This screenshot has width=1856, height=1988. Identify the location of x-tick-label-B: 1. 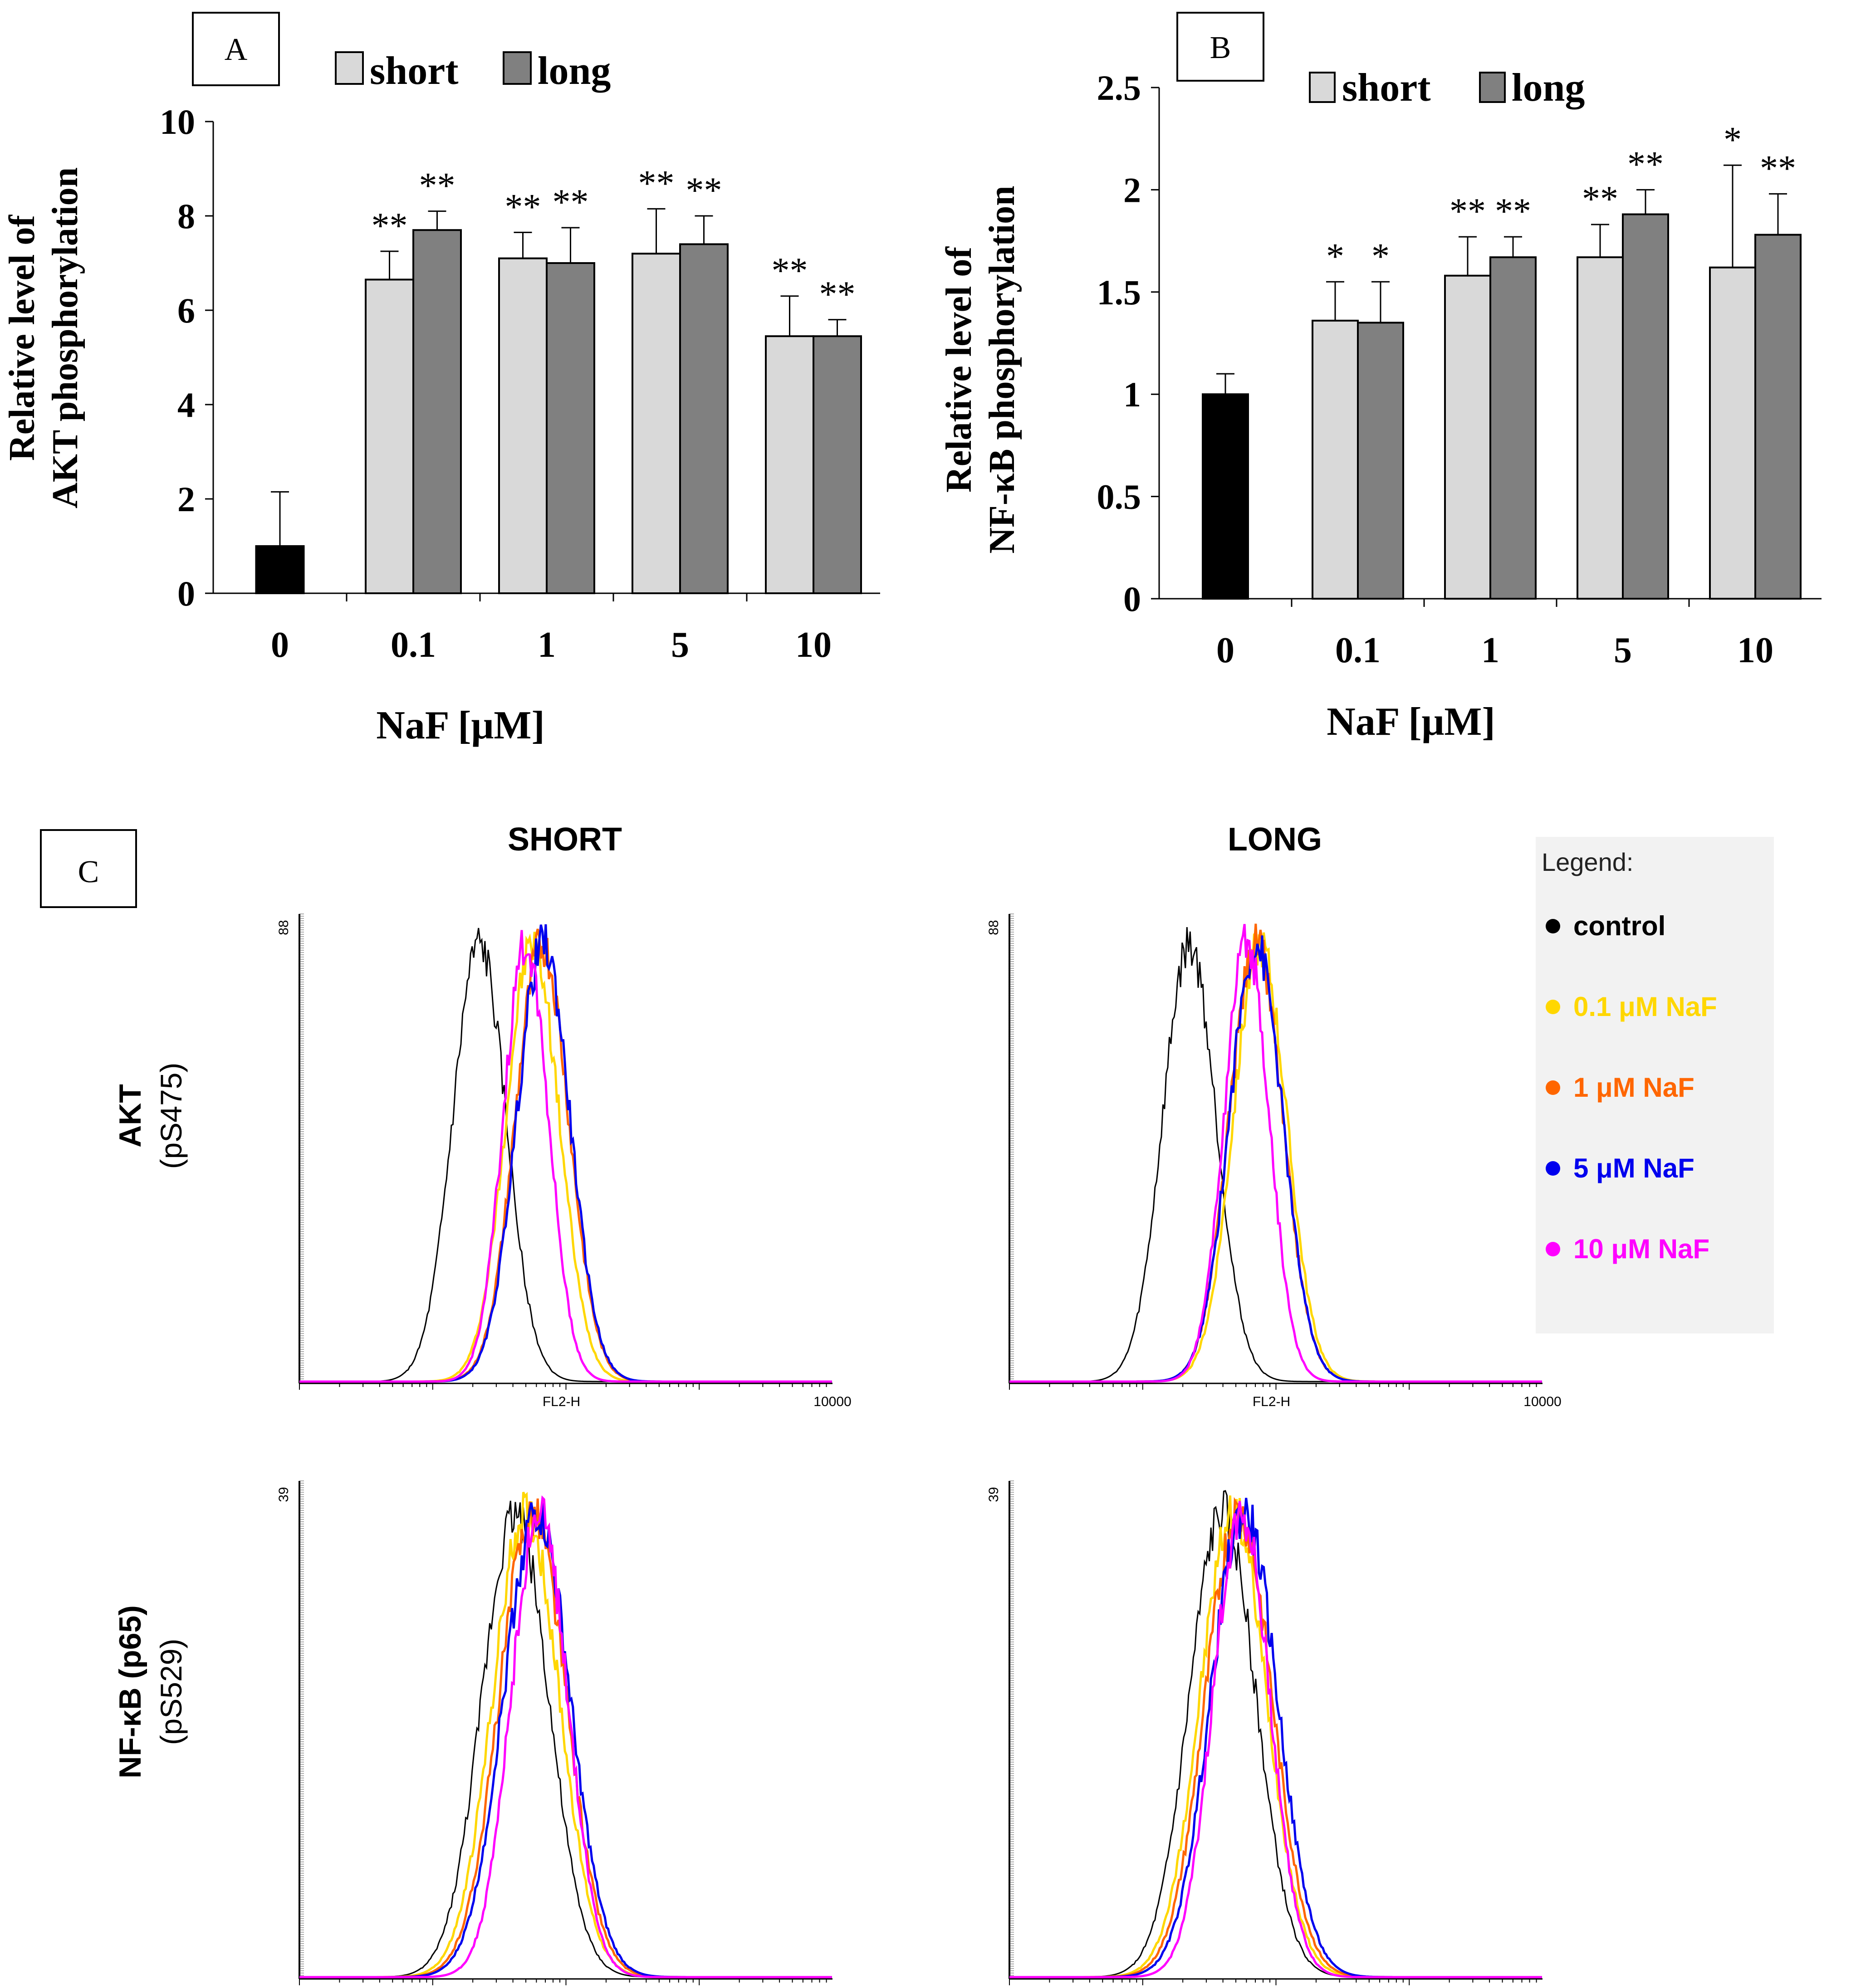
(1490, 650).